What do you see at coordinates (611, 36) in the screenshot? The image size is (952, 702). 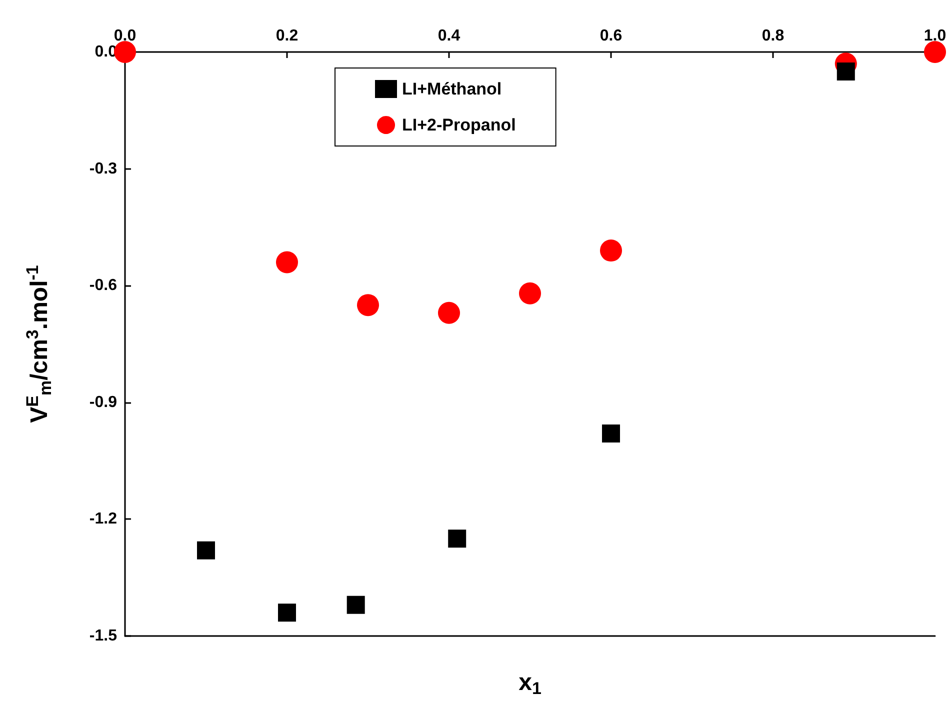 I see `x-tick-label: 0.6` at bounding box center [611, 36].